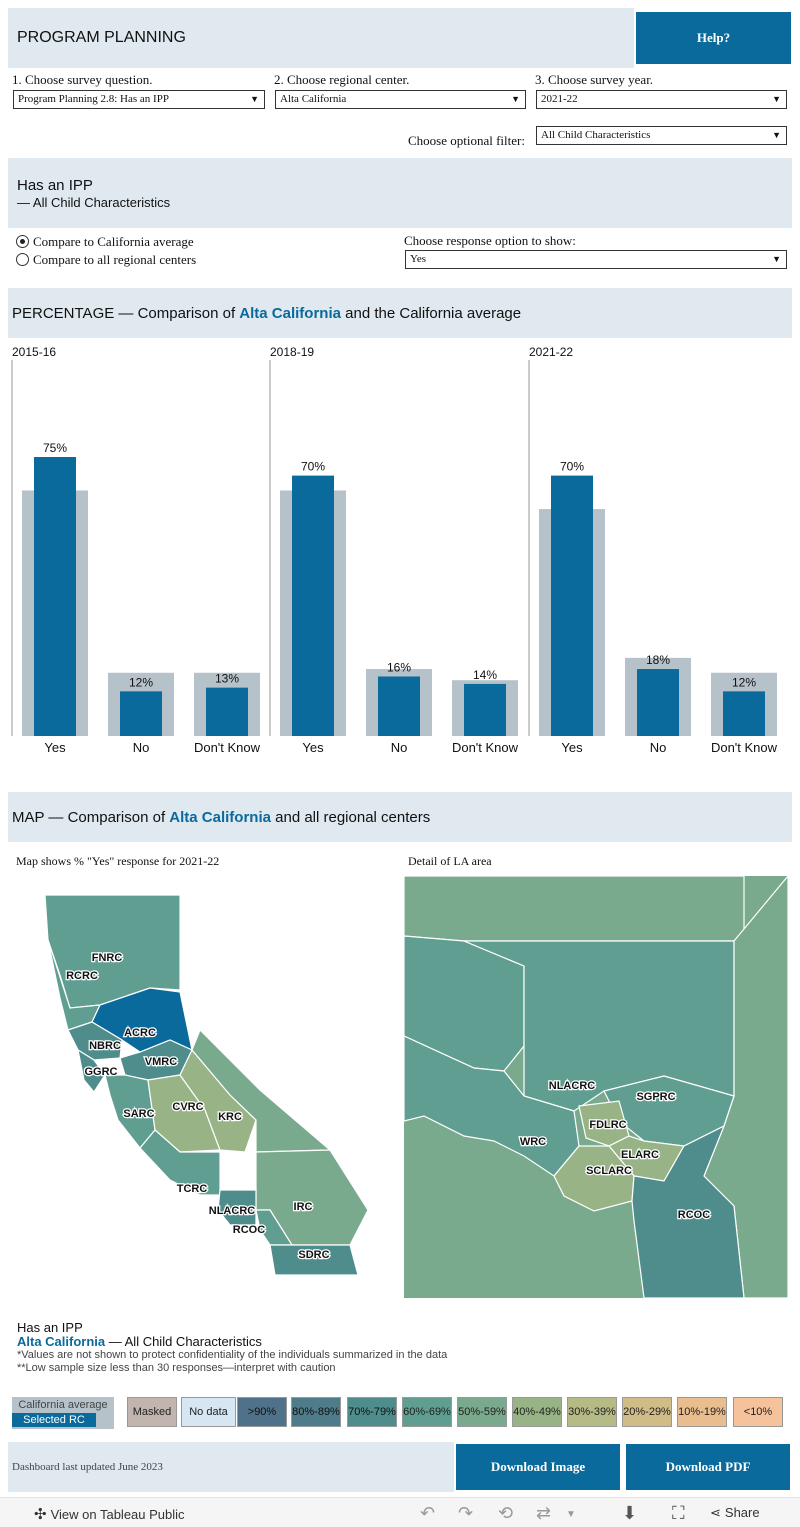  Describe the element at coordinates (161, 1062) in the screenshot. I see `map-label: VMRC` at that location.